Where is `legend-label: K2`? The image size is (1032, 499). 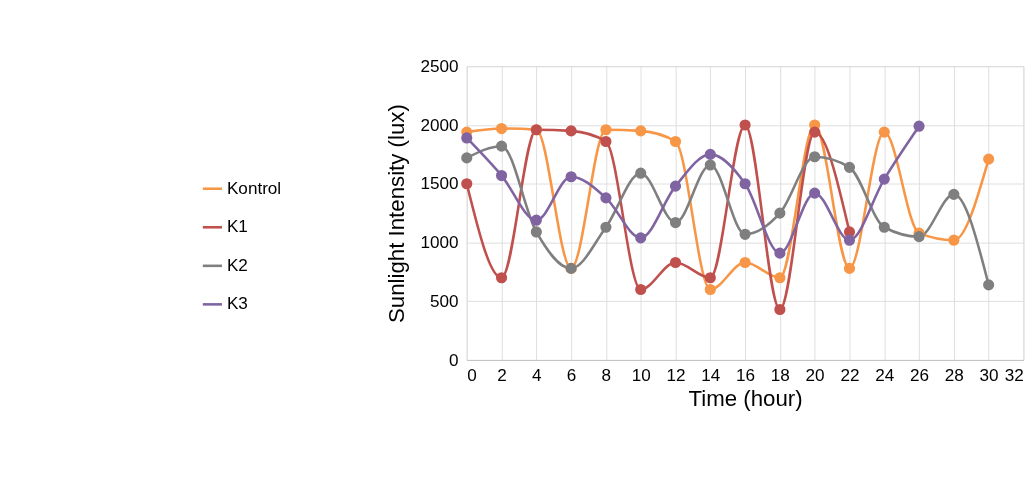
legend-label: K2 is located at coordinates (237, 265).